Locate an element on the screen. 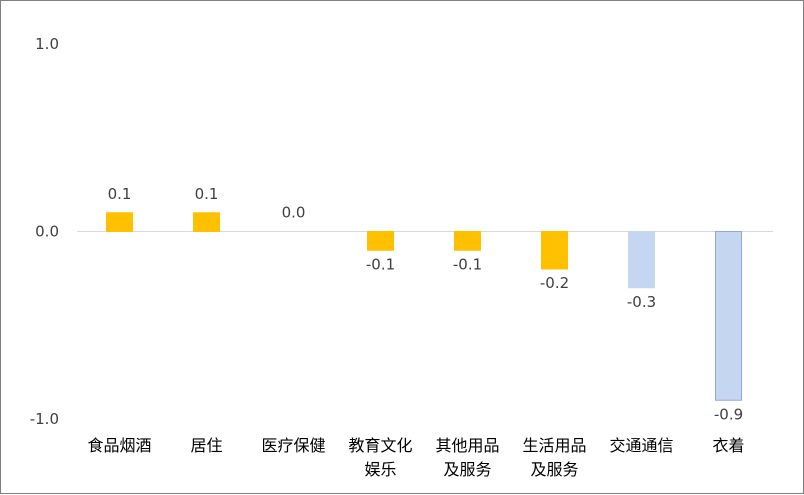  data-label: 0.0 is located at coordinates (294, 213).